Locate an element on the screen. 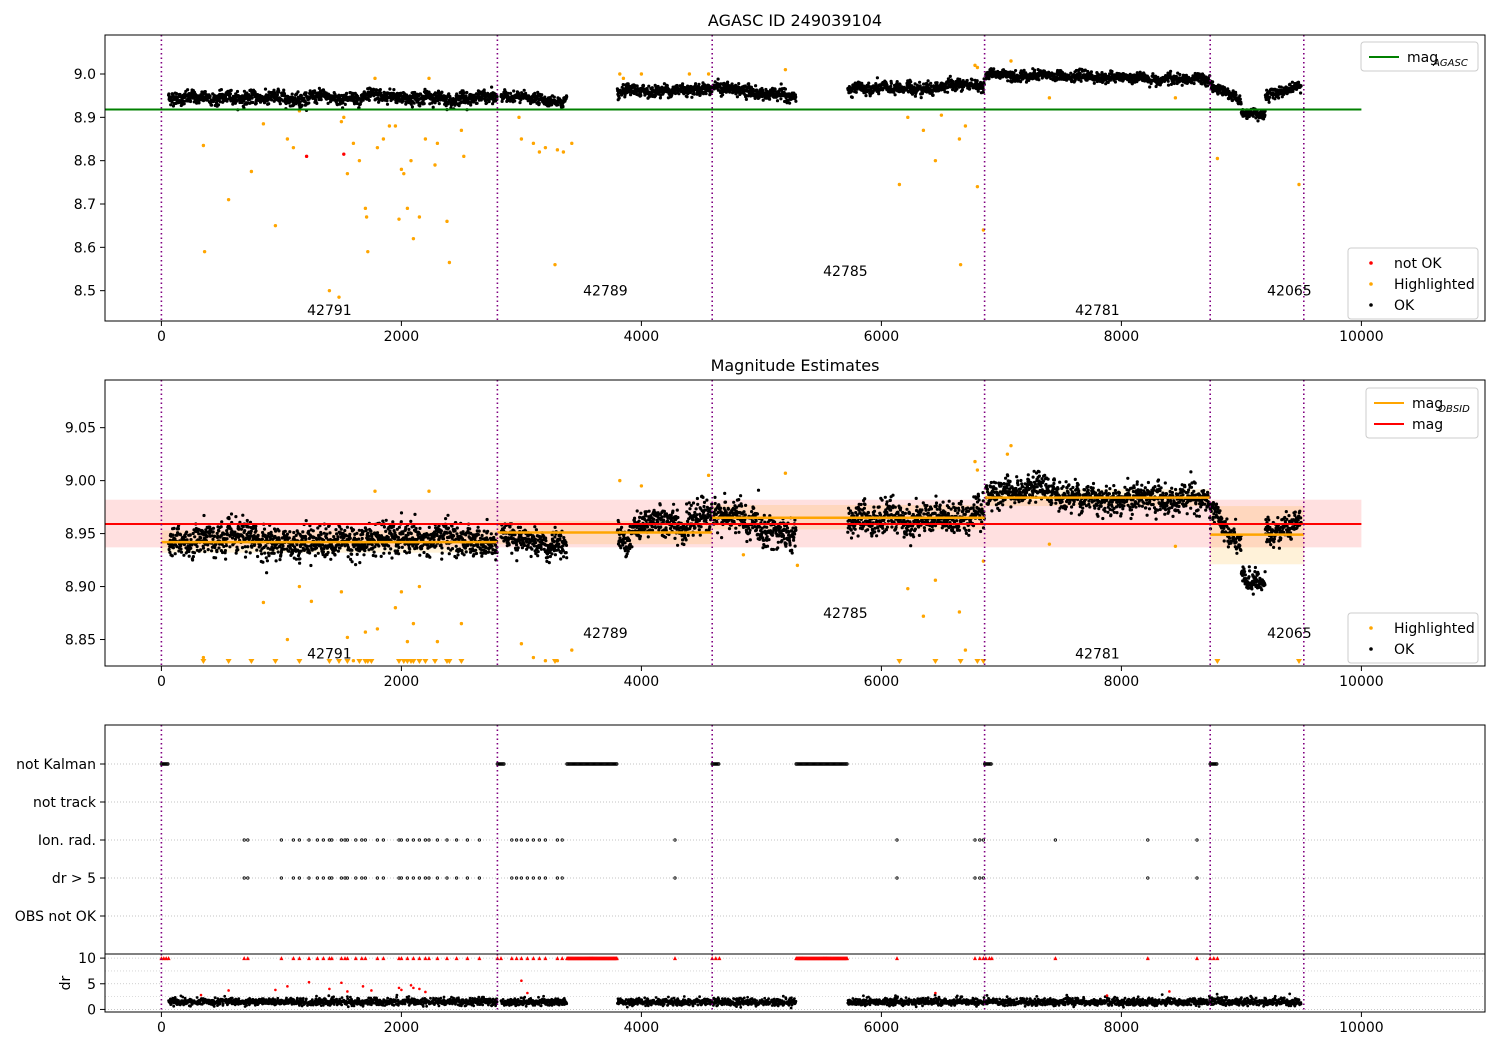 The image size is (1500, 1050). y-tick-label: 8.9 is located at coordinates (85, 118).